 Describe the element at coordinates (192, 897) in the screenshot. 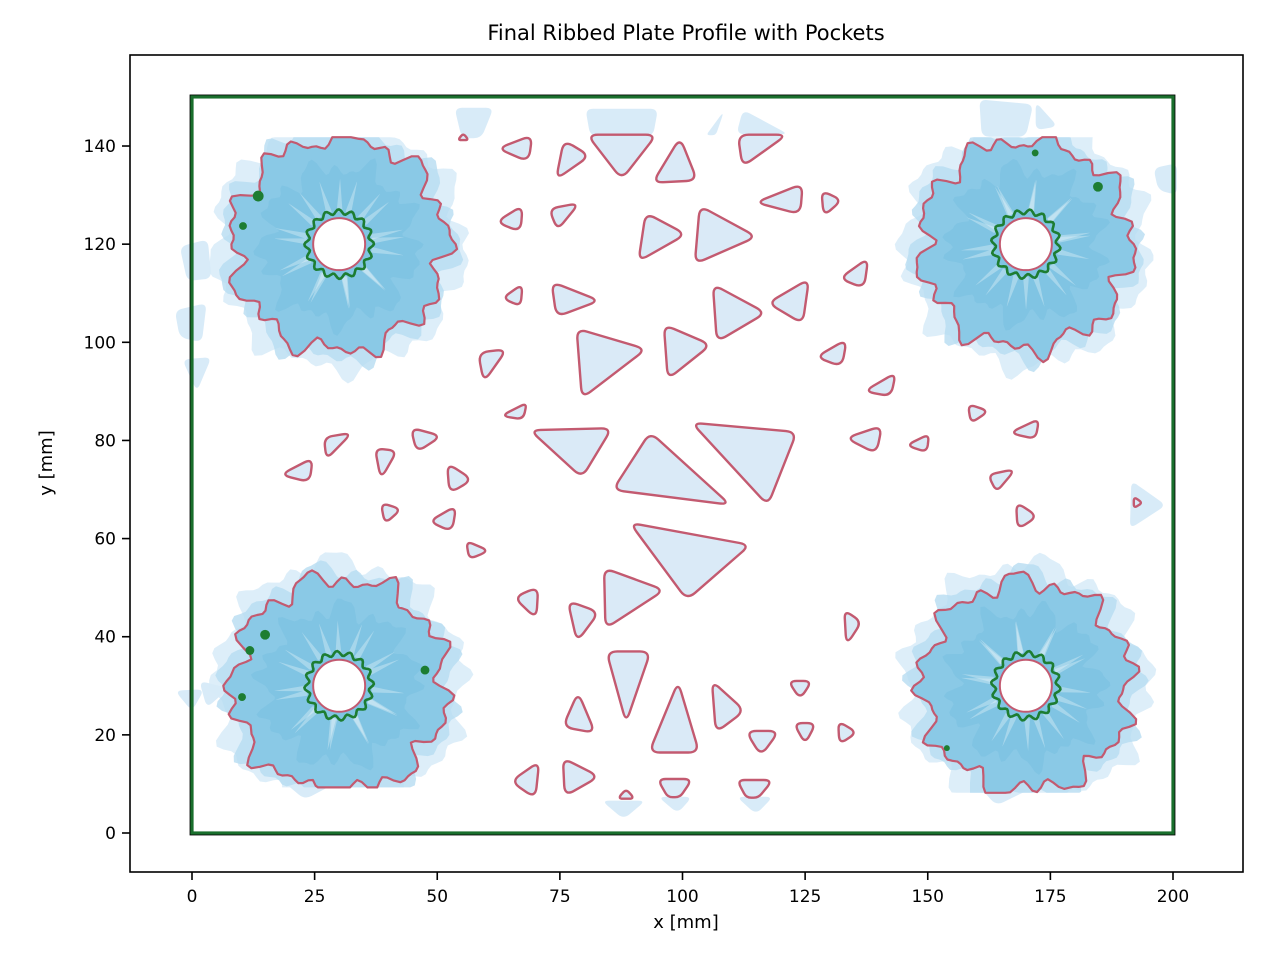

I see `x-tick-label: 0` at that location.